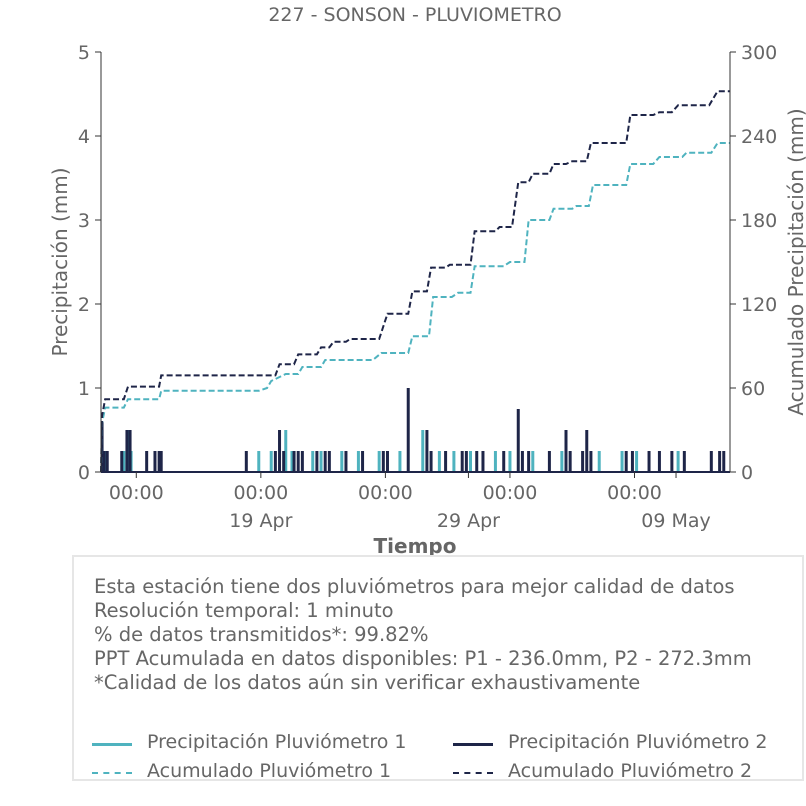 Image resolution: width=806 pixels, height=806 pixels. Describe the element at coordinates (261, 634) in the screenshot. I see `info-line-transmitted: % de datos transmitidos*: 99.82%` at that location.